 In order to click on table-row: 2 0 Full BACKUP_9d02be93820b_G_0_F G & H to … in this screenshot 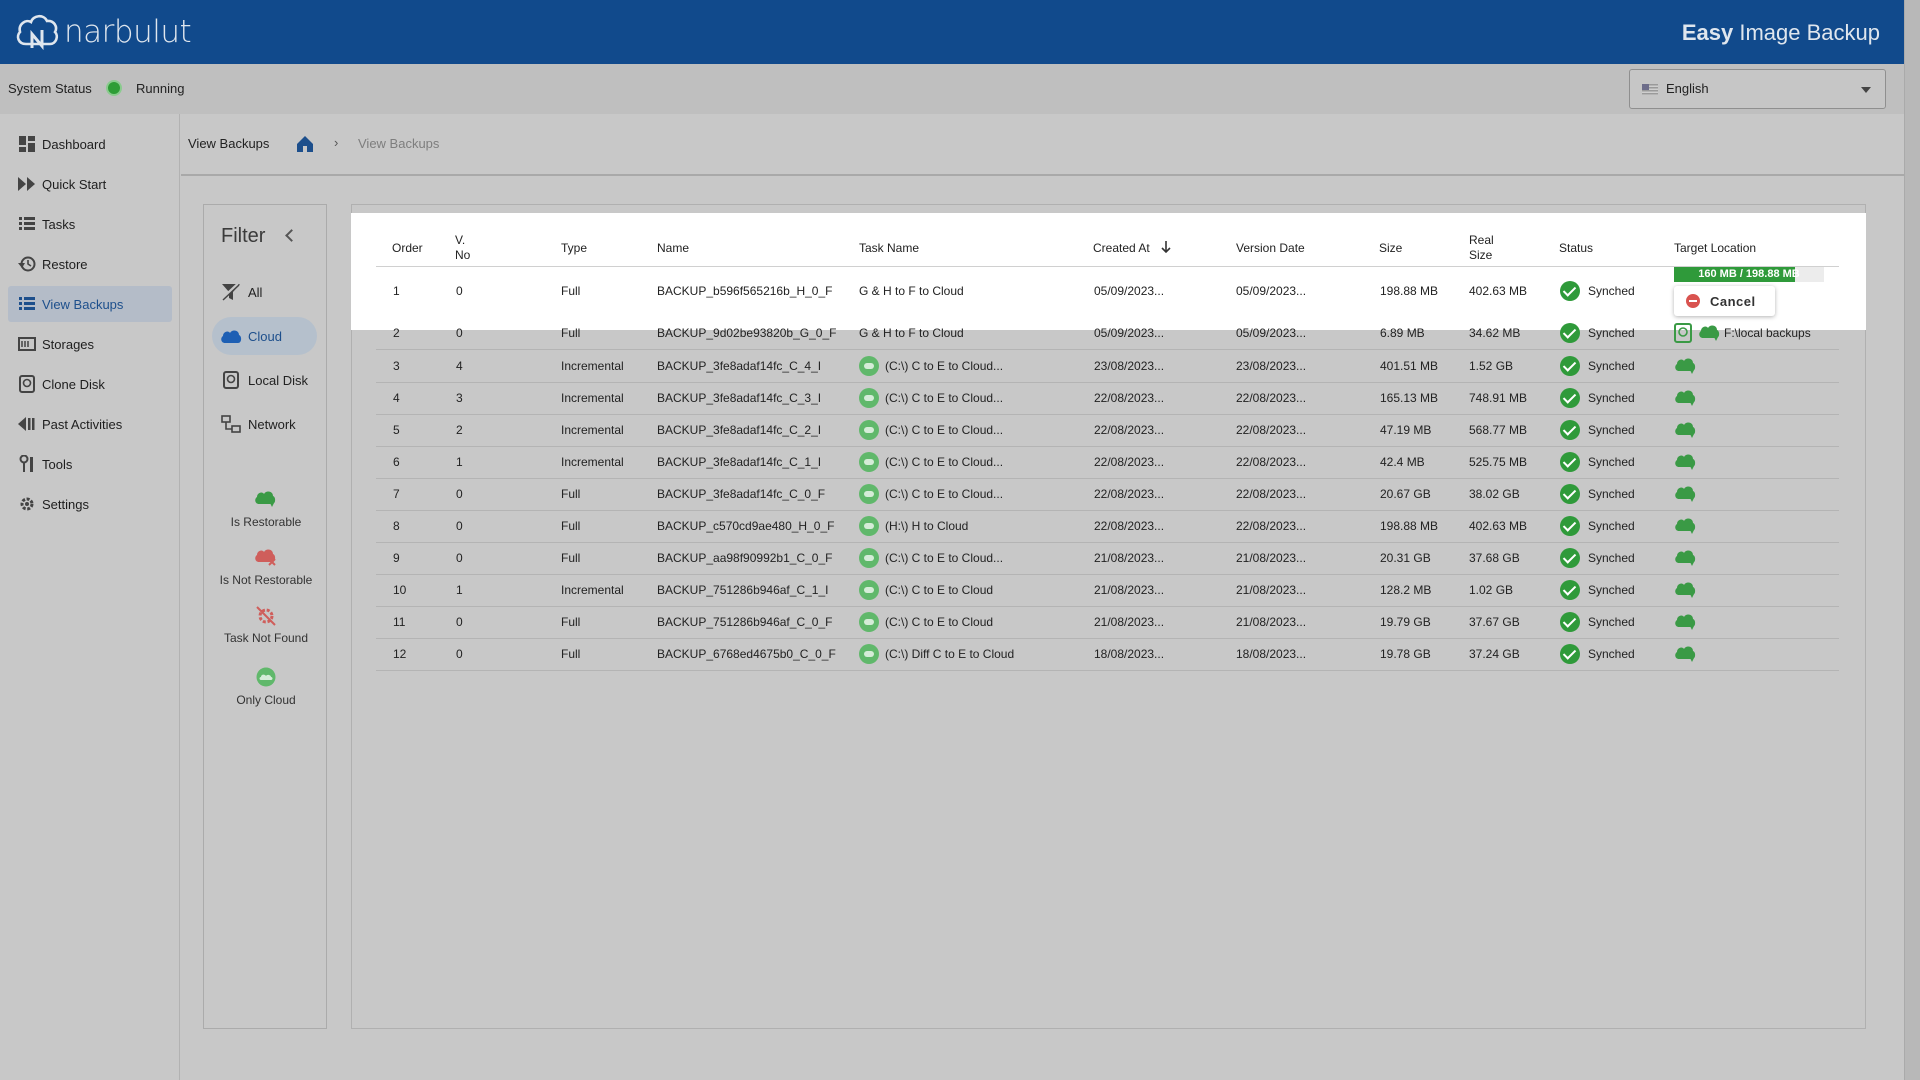, I will do `click(1107, 333)`.